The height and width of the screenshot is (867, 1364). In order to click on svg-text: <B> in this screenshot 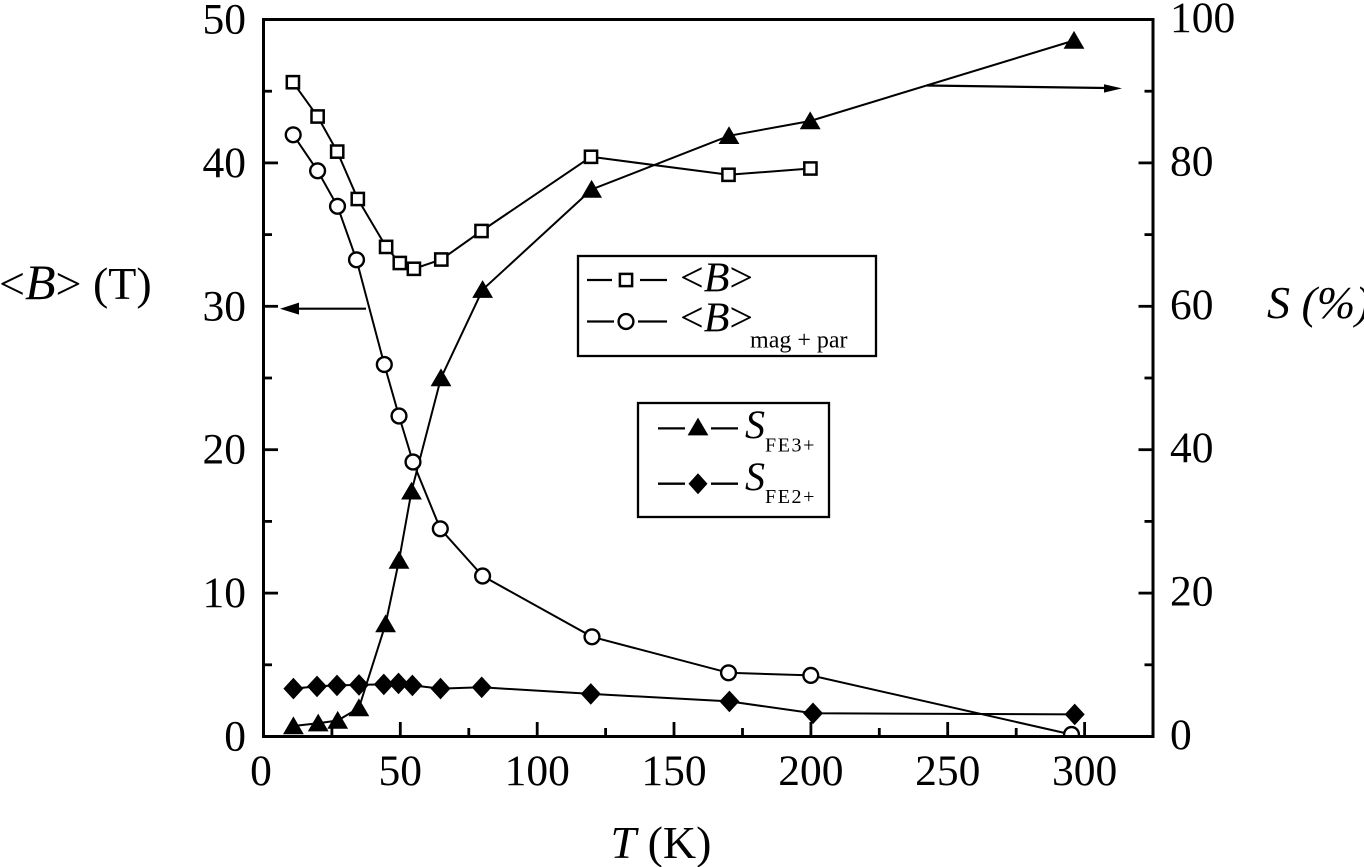, I will do `click(716, 279)`.